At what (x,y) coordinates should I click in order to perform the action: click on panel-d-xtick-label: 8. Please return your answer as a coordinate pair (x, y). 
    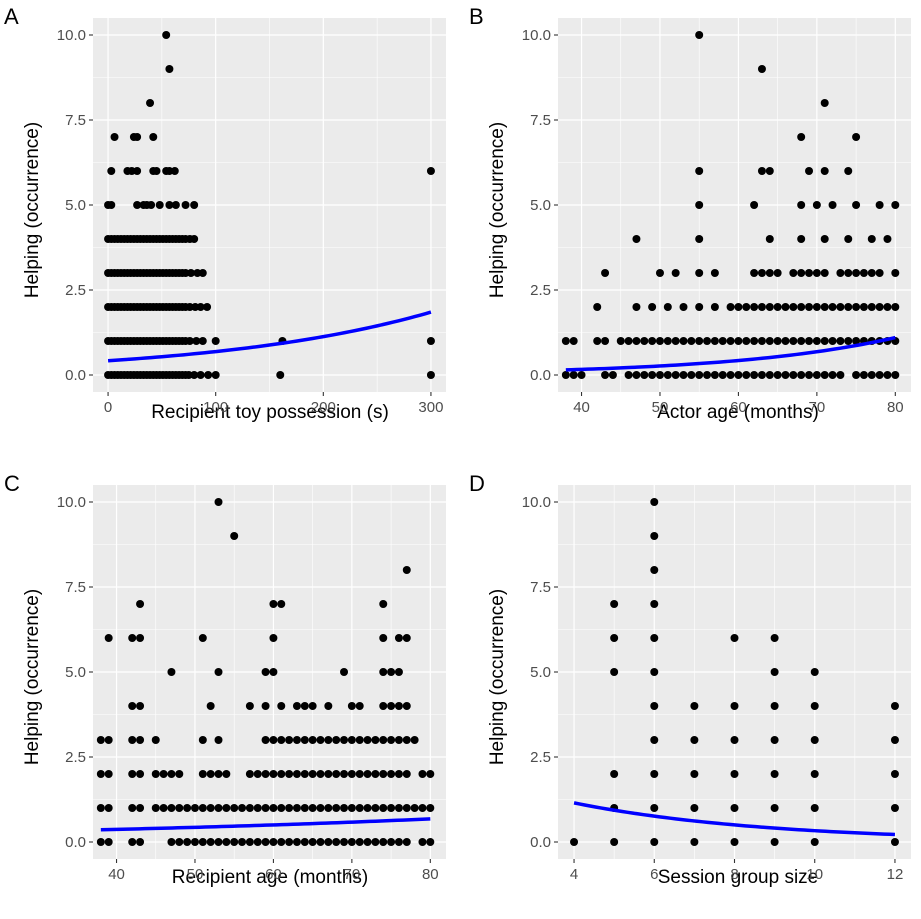
    Looking at the image, I should click on (734, 874).